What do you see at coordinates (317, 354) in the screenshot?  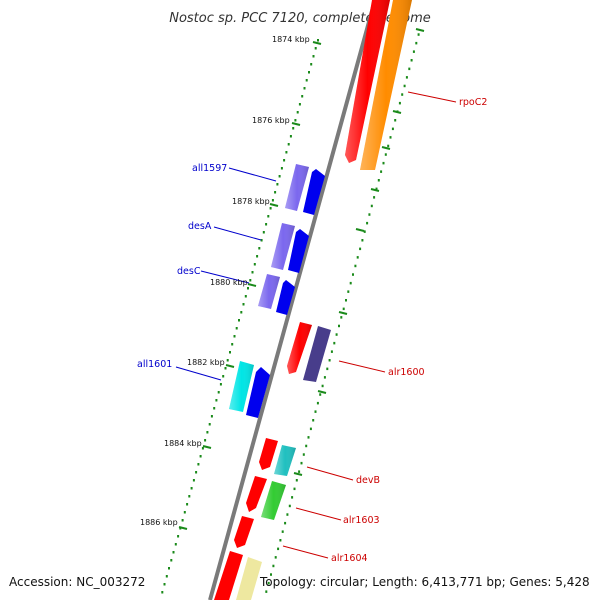 I see `gene-arrow-alr1600` at bounding box center [317, 354].